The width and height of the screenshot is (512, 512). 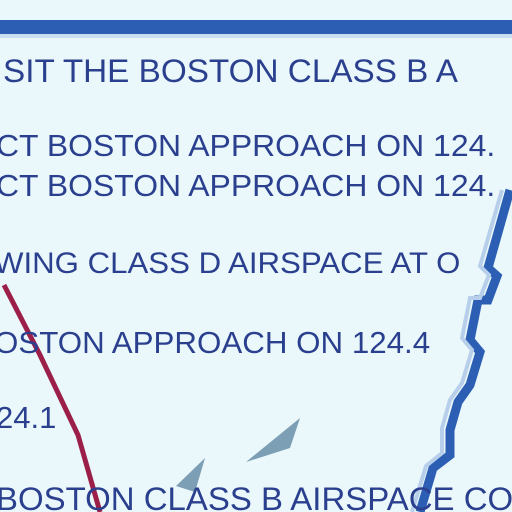 What do you see at coordinates (256, 497) in the screenshot?
I see `chart-note-line-7: BOSTON CLASS B AIRSPACE CO` at bounding box center [256, 497].